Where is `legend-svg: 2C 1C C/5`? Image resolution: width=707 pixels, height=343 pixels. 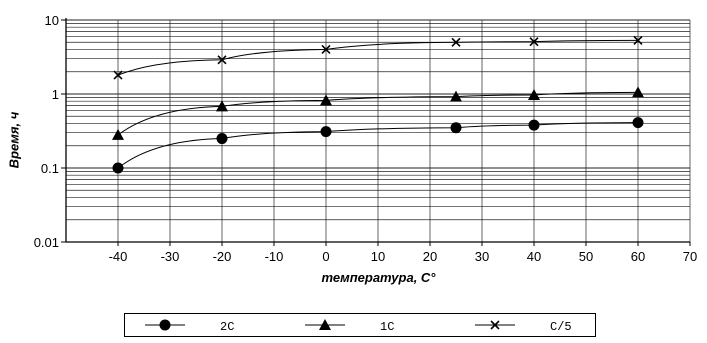
legend-svg: 2C 1C C/5 is located at coordinates (358, 326).